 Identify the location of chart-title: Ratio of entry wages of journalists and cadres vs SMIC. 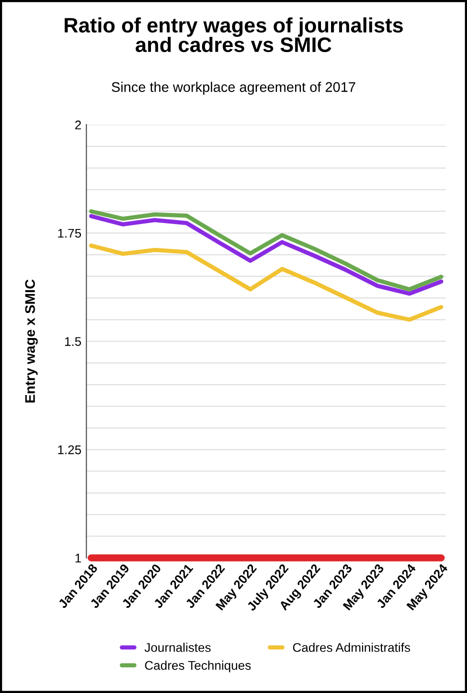
(233, 34).